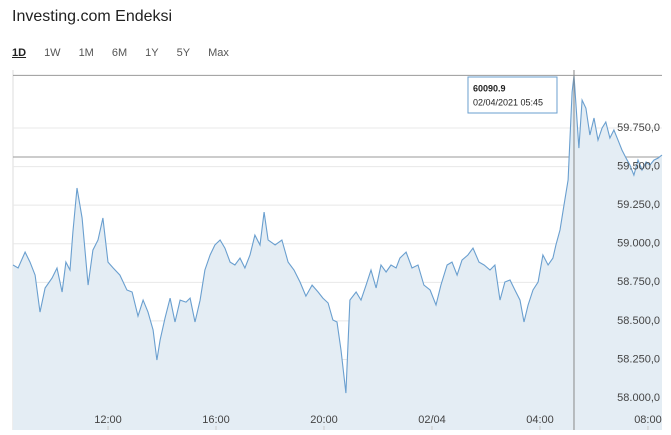 This screenshot has width=671, height=435. I want to click on y-tick-label: 59.750,0, so click(638, 128).